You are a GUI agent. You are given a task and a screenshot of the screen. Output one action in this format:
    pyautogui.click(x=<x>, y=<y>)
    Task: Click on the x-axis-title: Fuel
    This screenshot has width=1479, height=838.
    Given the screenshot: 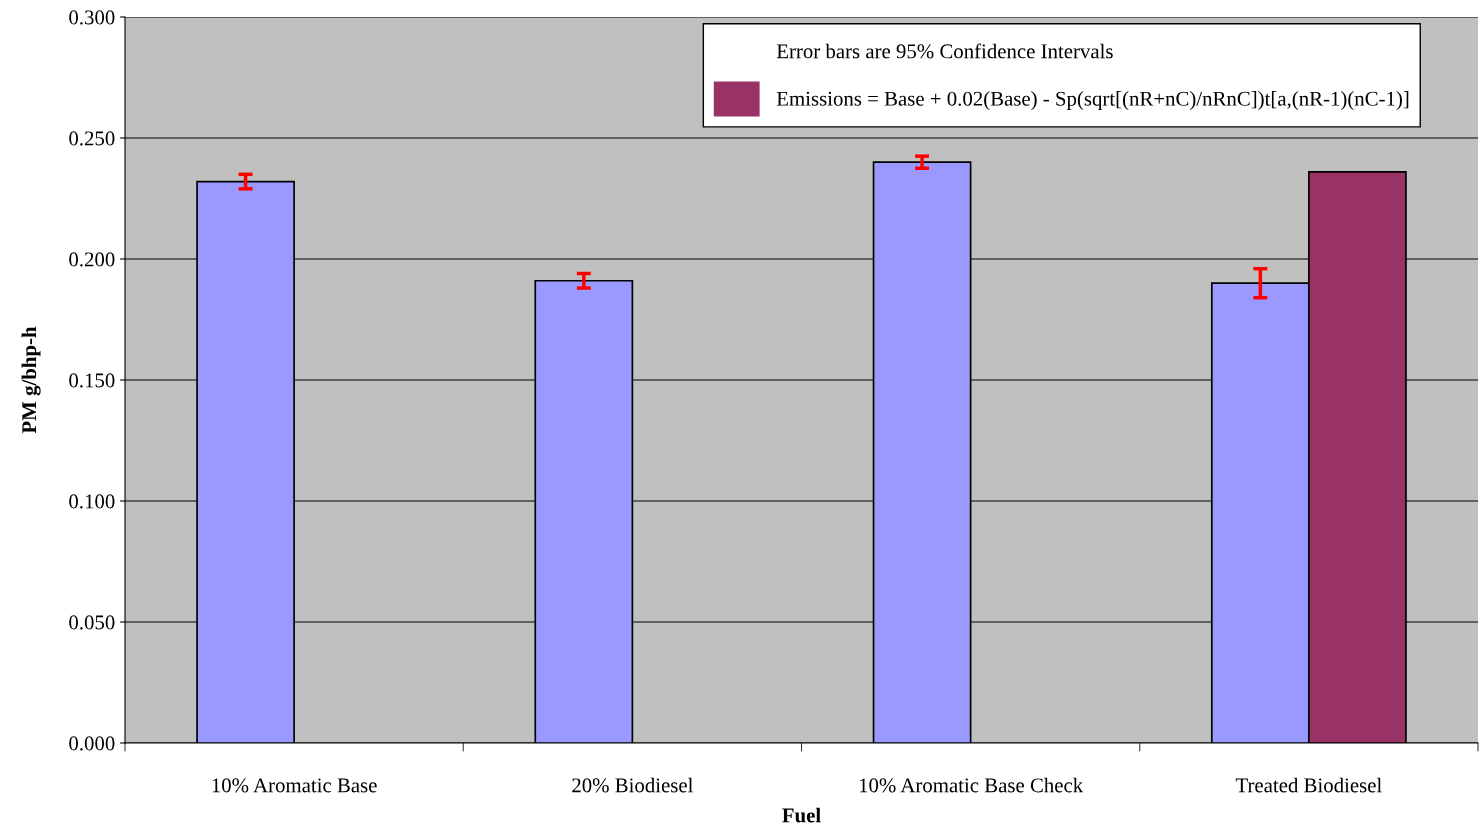 What is the action you would take?
    pyautogui.click(x=801, y=815)
    